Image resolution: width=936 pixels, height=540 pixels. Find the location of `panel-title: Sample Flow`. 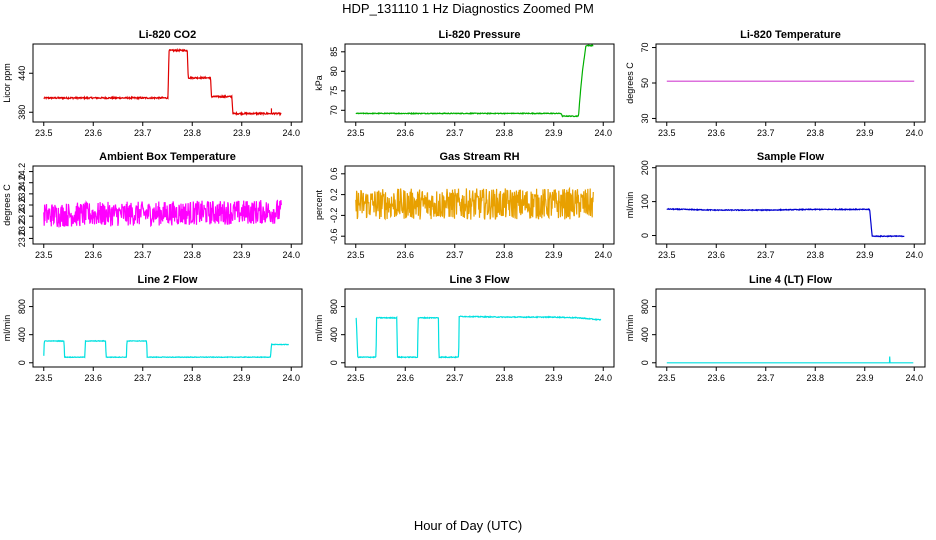

panel-title: Sample Flow is located at coordinates (791, 157).